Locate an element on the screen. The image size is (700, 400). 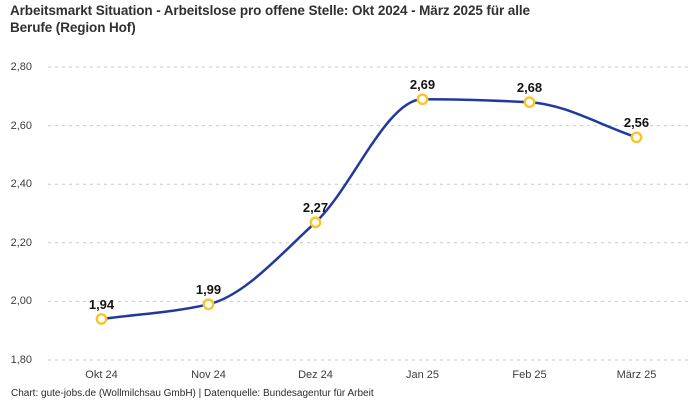
x-axis-label: Feb 25 is located at coordinates (529, 375).